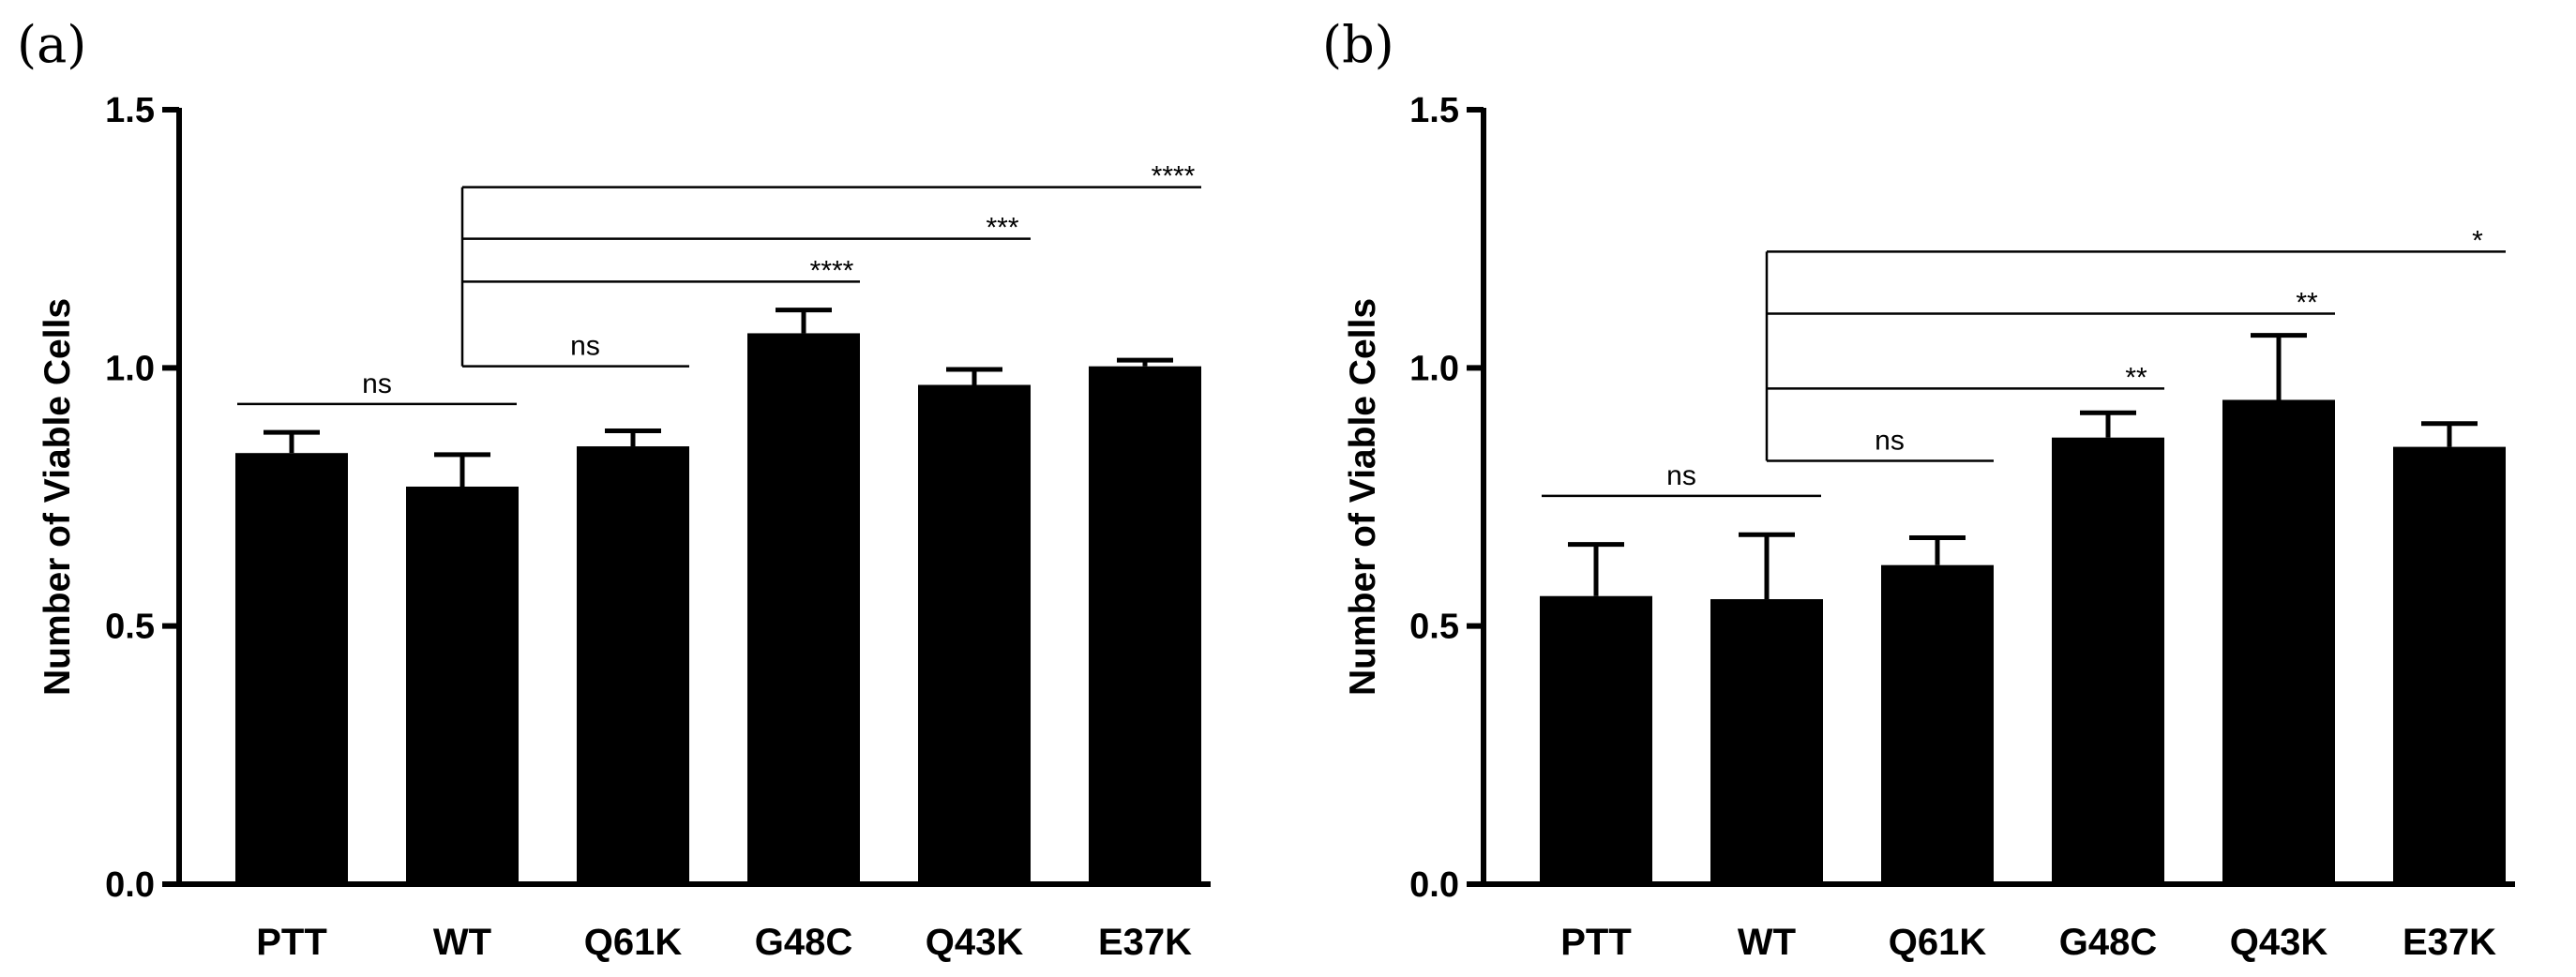 This screenshot has width=2576, height=977. Describe the element at coordinates (2477, 241) in the screenshot. I see `significance-label: *` at that location.